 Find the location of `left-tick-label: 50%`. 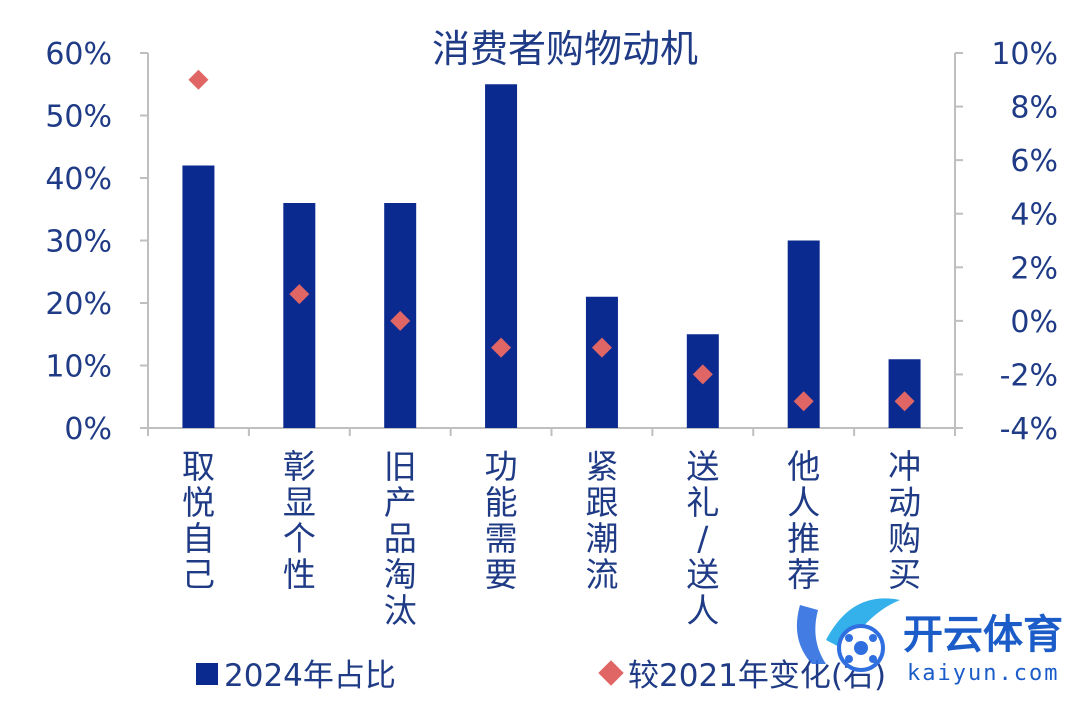

left-tick-label: 50% is located at coordinates (78, 117).